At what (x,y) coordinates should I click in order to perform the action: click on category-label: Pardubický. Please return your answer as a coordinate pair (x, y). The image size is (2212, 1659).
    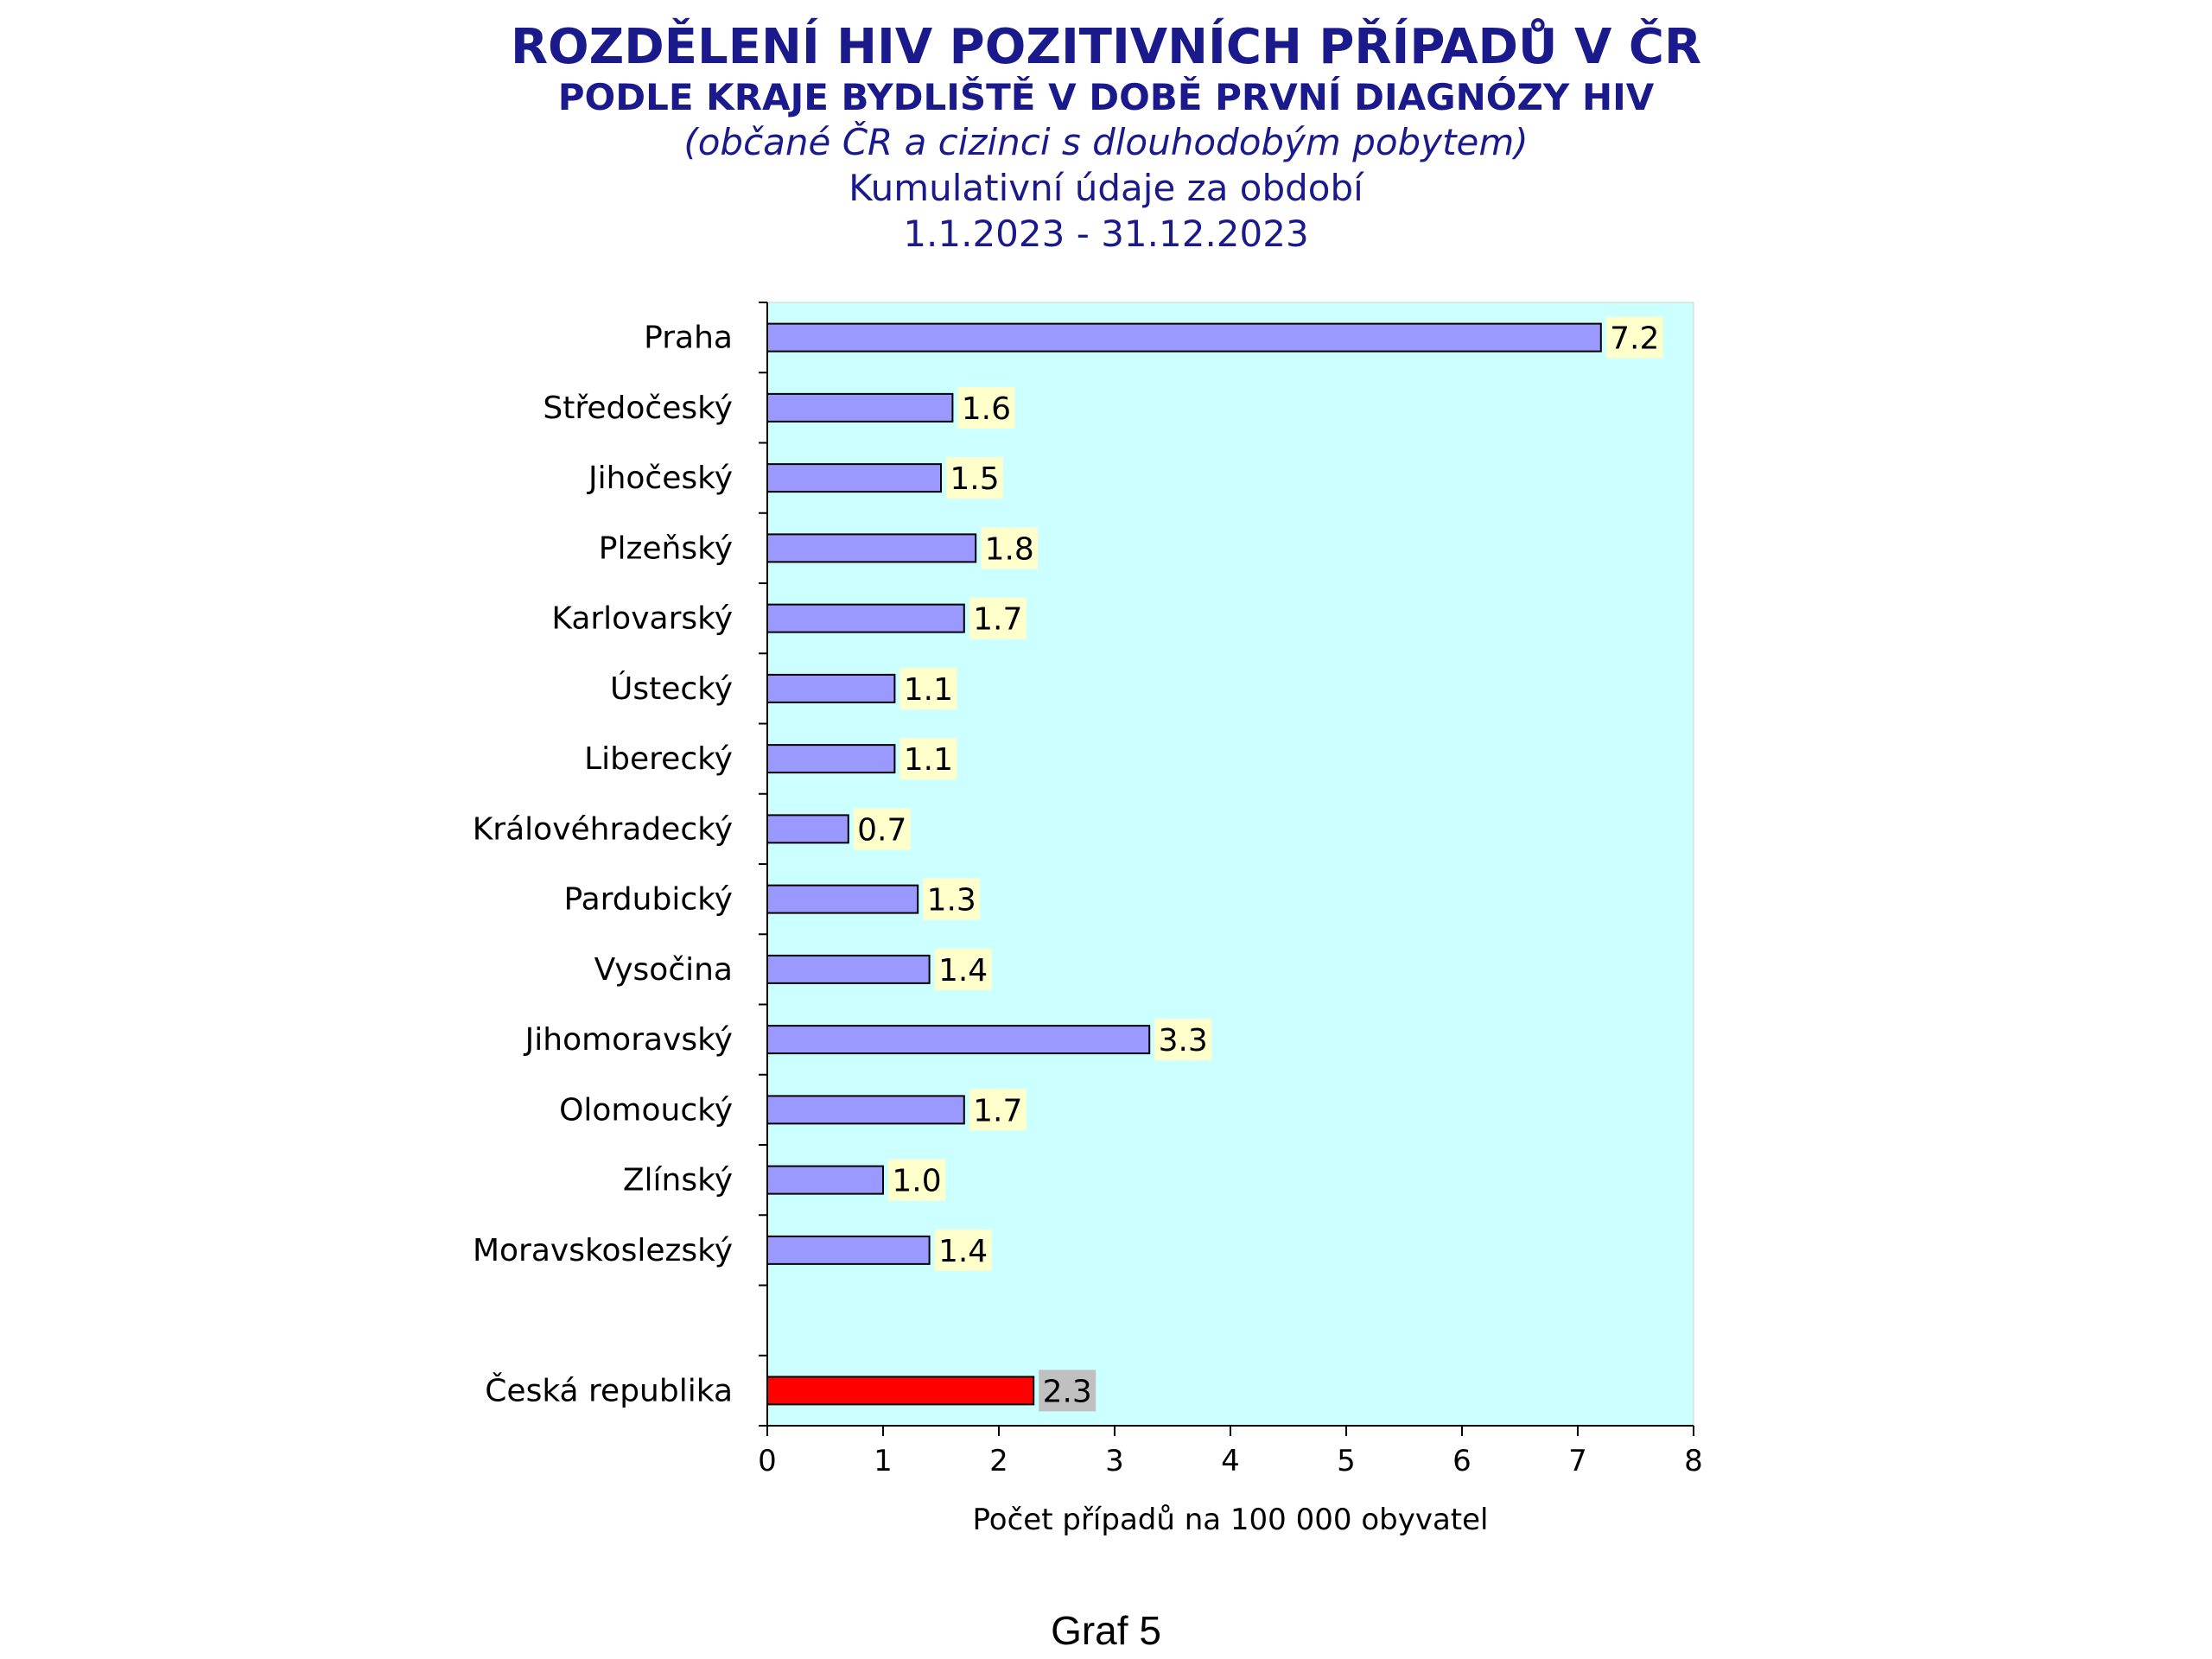
    Looking at the image, I should click on (648, 900).